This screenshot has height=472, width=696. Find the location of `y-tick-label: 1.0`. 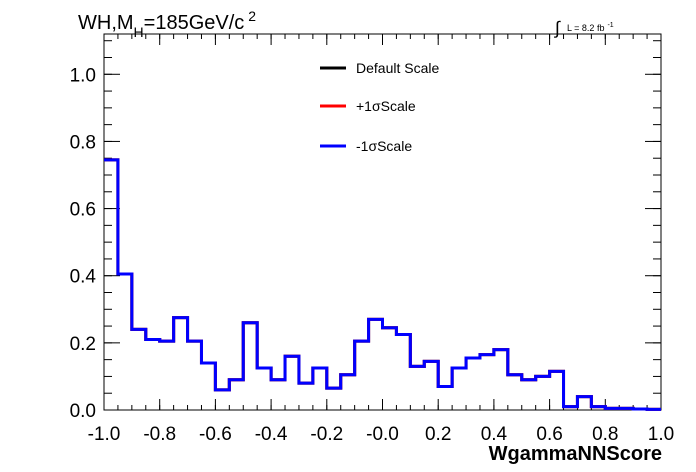

y-tick-label: 1.0 is located at coordinates (83, 75).